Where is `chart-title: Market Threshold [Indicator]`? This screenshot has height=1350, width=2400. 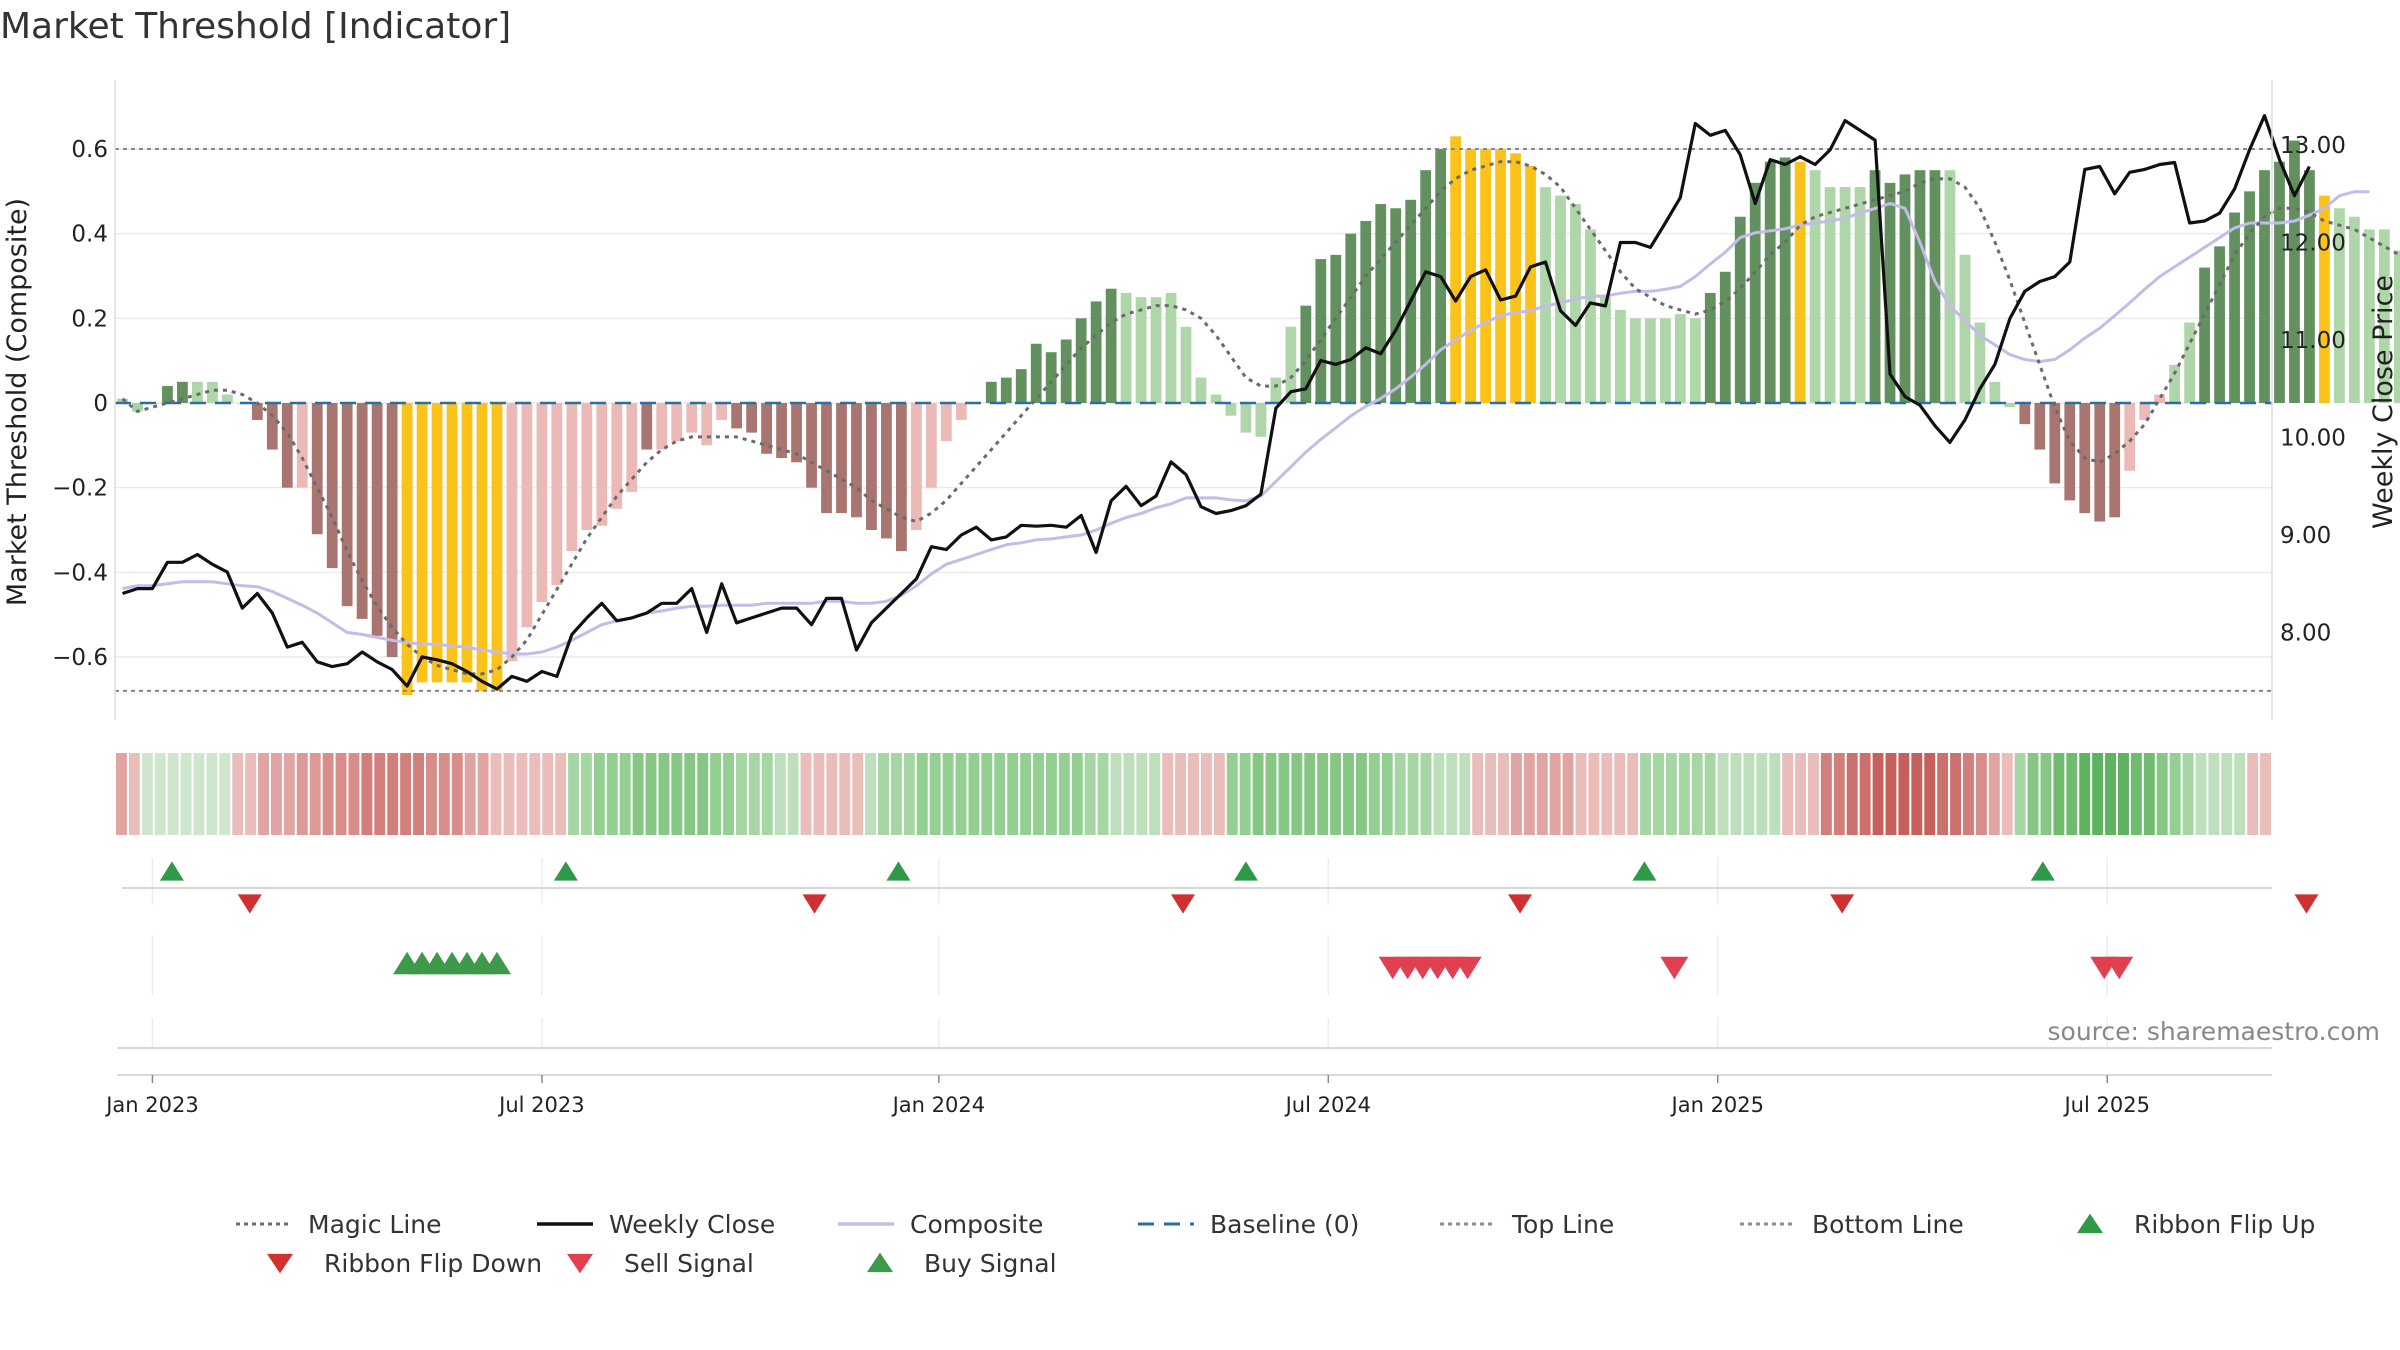
chart-title: Market Threshold [Indicator] is located at coordinates (256, 26).